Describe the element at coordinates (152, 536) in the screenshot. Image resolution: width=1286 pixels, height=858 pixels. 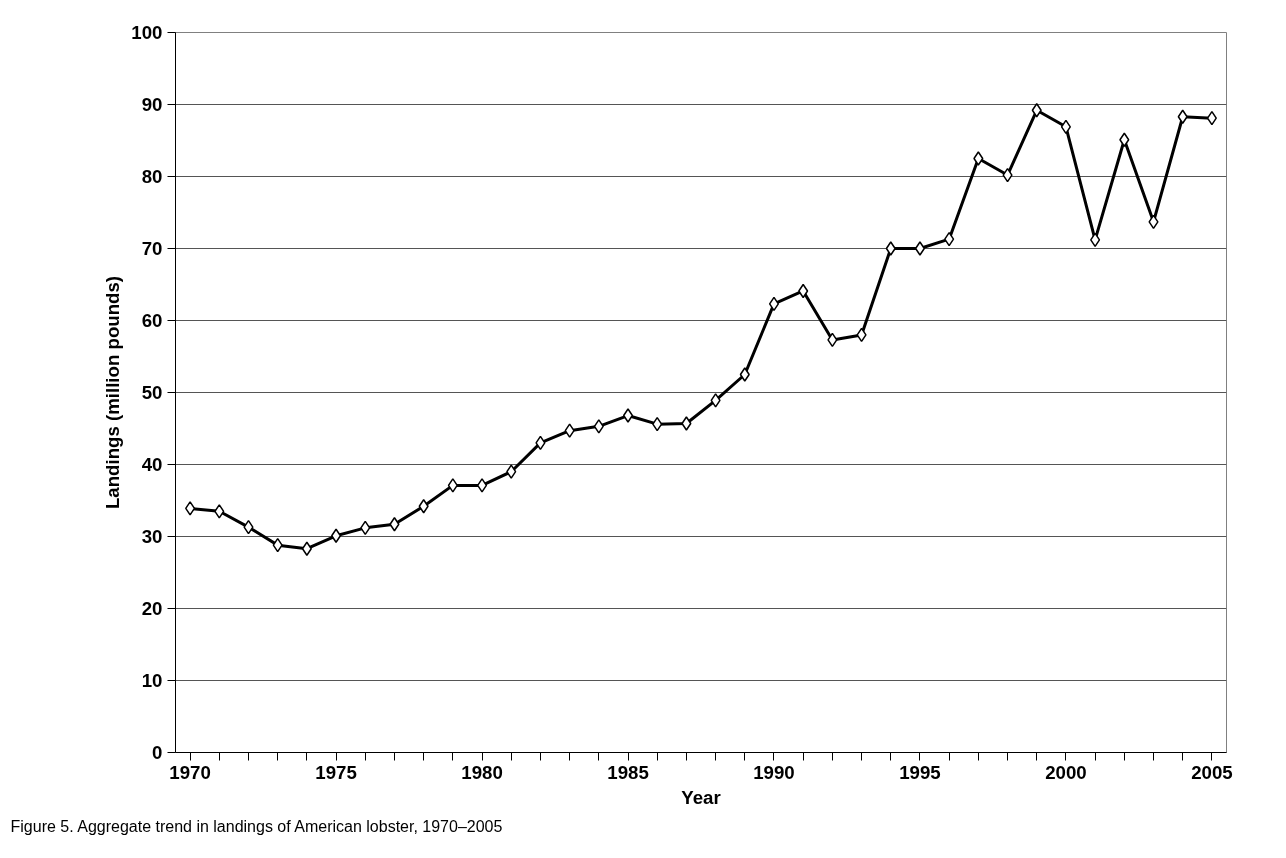
I see `y-tick-label: 30` at that location.